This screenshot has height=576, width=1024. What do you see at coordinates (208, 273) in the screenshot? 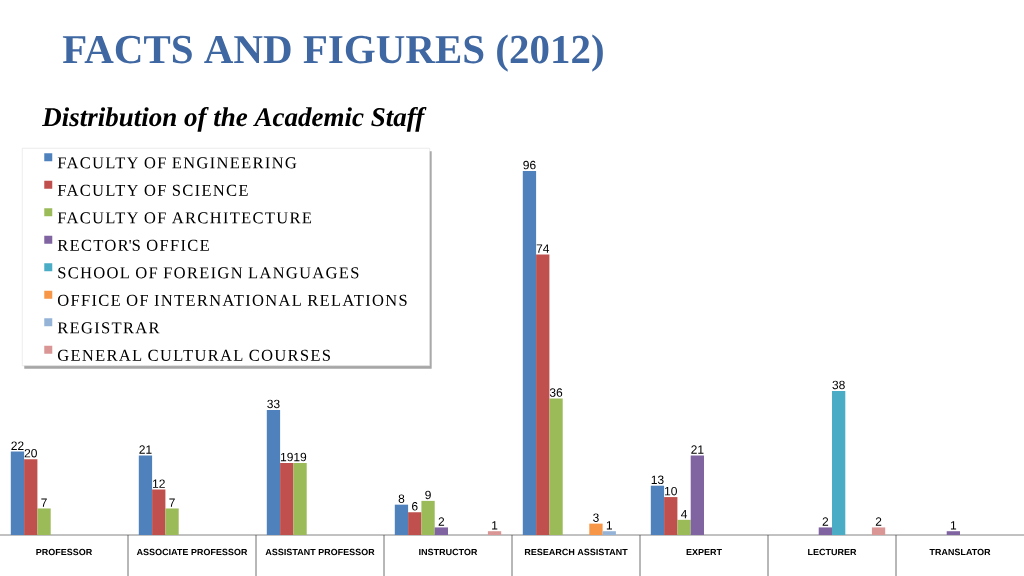
I see `legend-label: SCHOOL OF FOREIGN LANGUAGES` at bounding box center [208, 273].